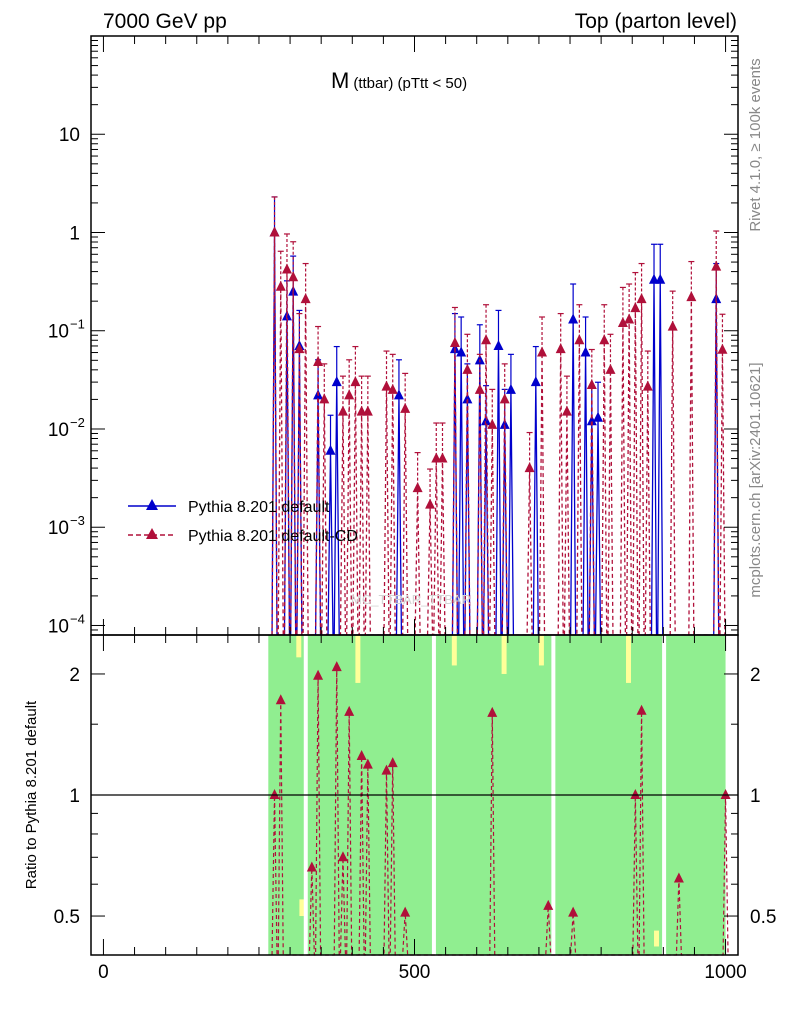  I want to click on ratio-y-tick-label: 1, so click(74, 796).